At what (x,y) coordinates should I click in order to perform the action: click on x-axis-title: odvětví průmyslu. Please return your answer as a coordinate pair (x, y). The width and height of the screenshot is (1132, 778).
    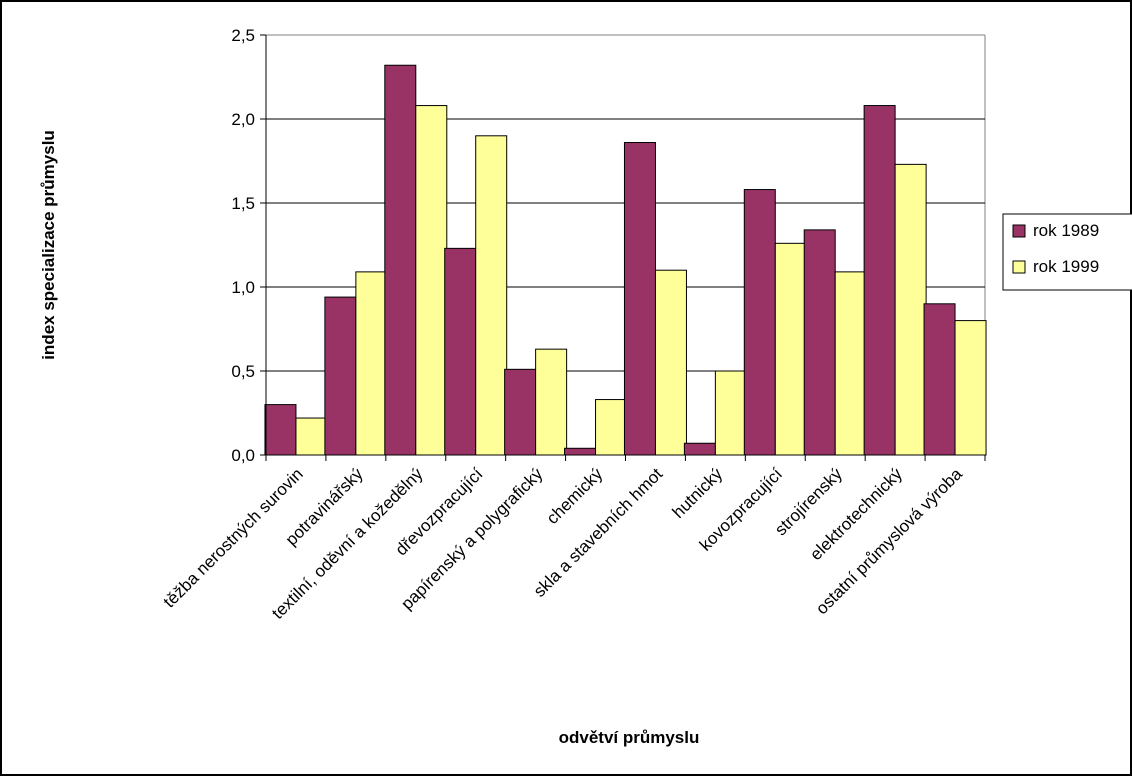
    Looking at the image, I should click on (629, 737).